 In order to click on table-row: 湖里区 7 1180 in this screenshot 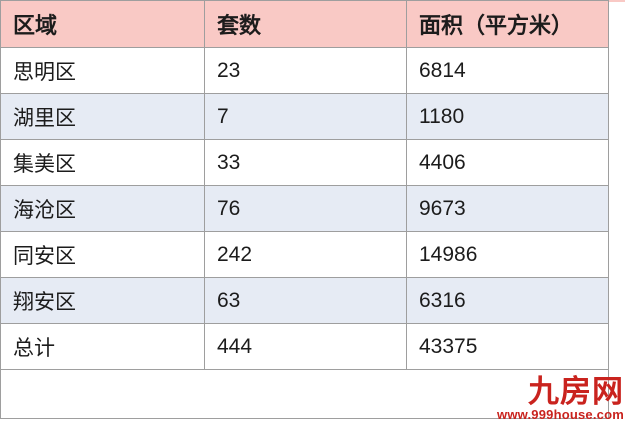, I will do `click(304, 116)`.